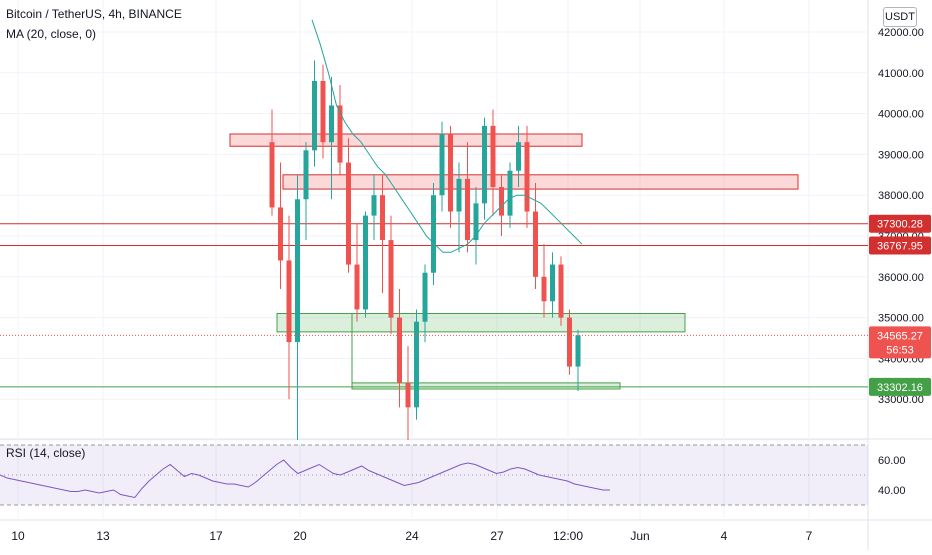 The width and height of the screenshot is (932, 555). What do you see at coordinates (900, 17) in the screenshot?
I see `currency-button: USDT` at bounding box center [900, 17].